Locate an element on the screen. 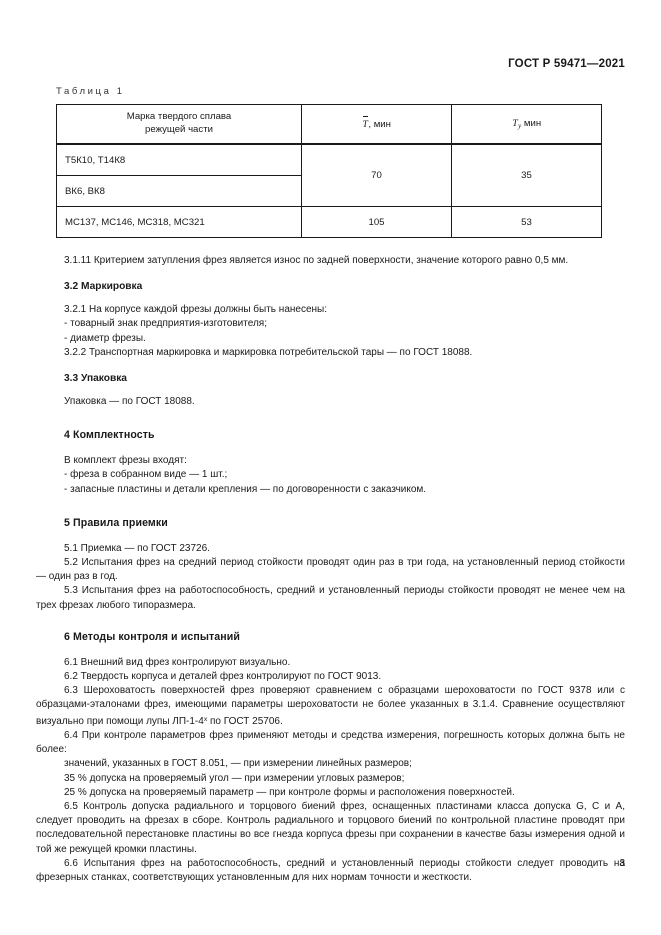 Image resolution: width=661 pixels, height=935 pixels. table-row: МС137, МС146, МС318, МС321 105 53 is located at coordinates (329, 222).